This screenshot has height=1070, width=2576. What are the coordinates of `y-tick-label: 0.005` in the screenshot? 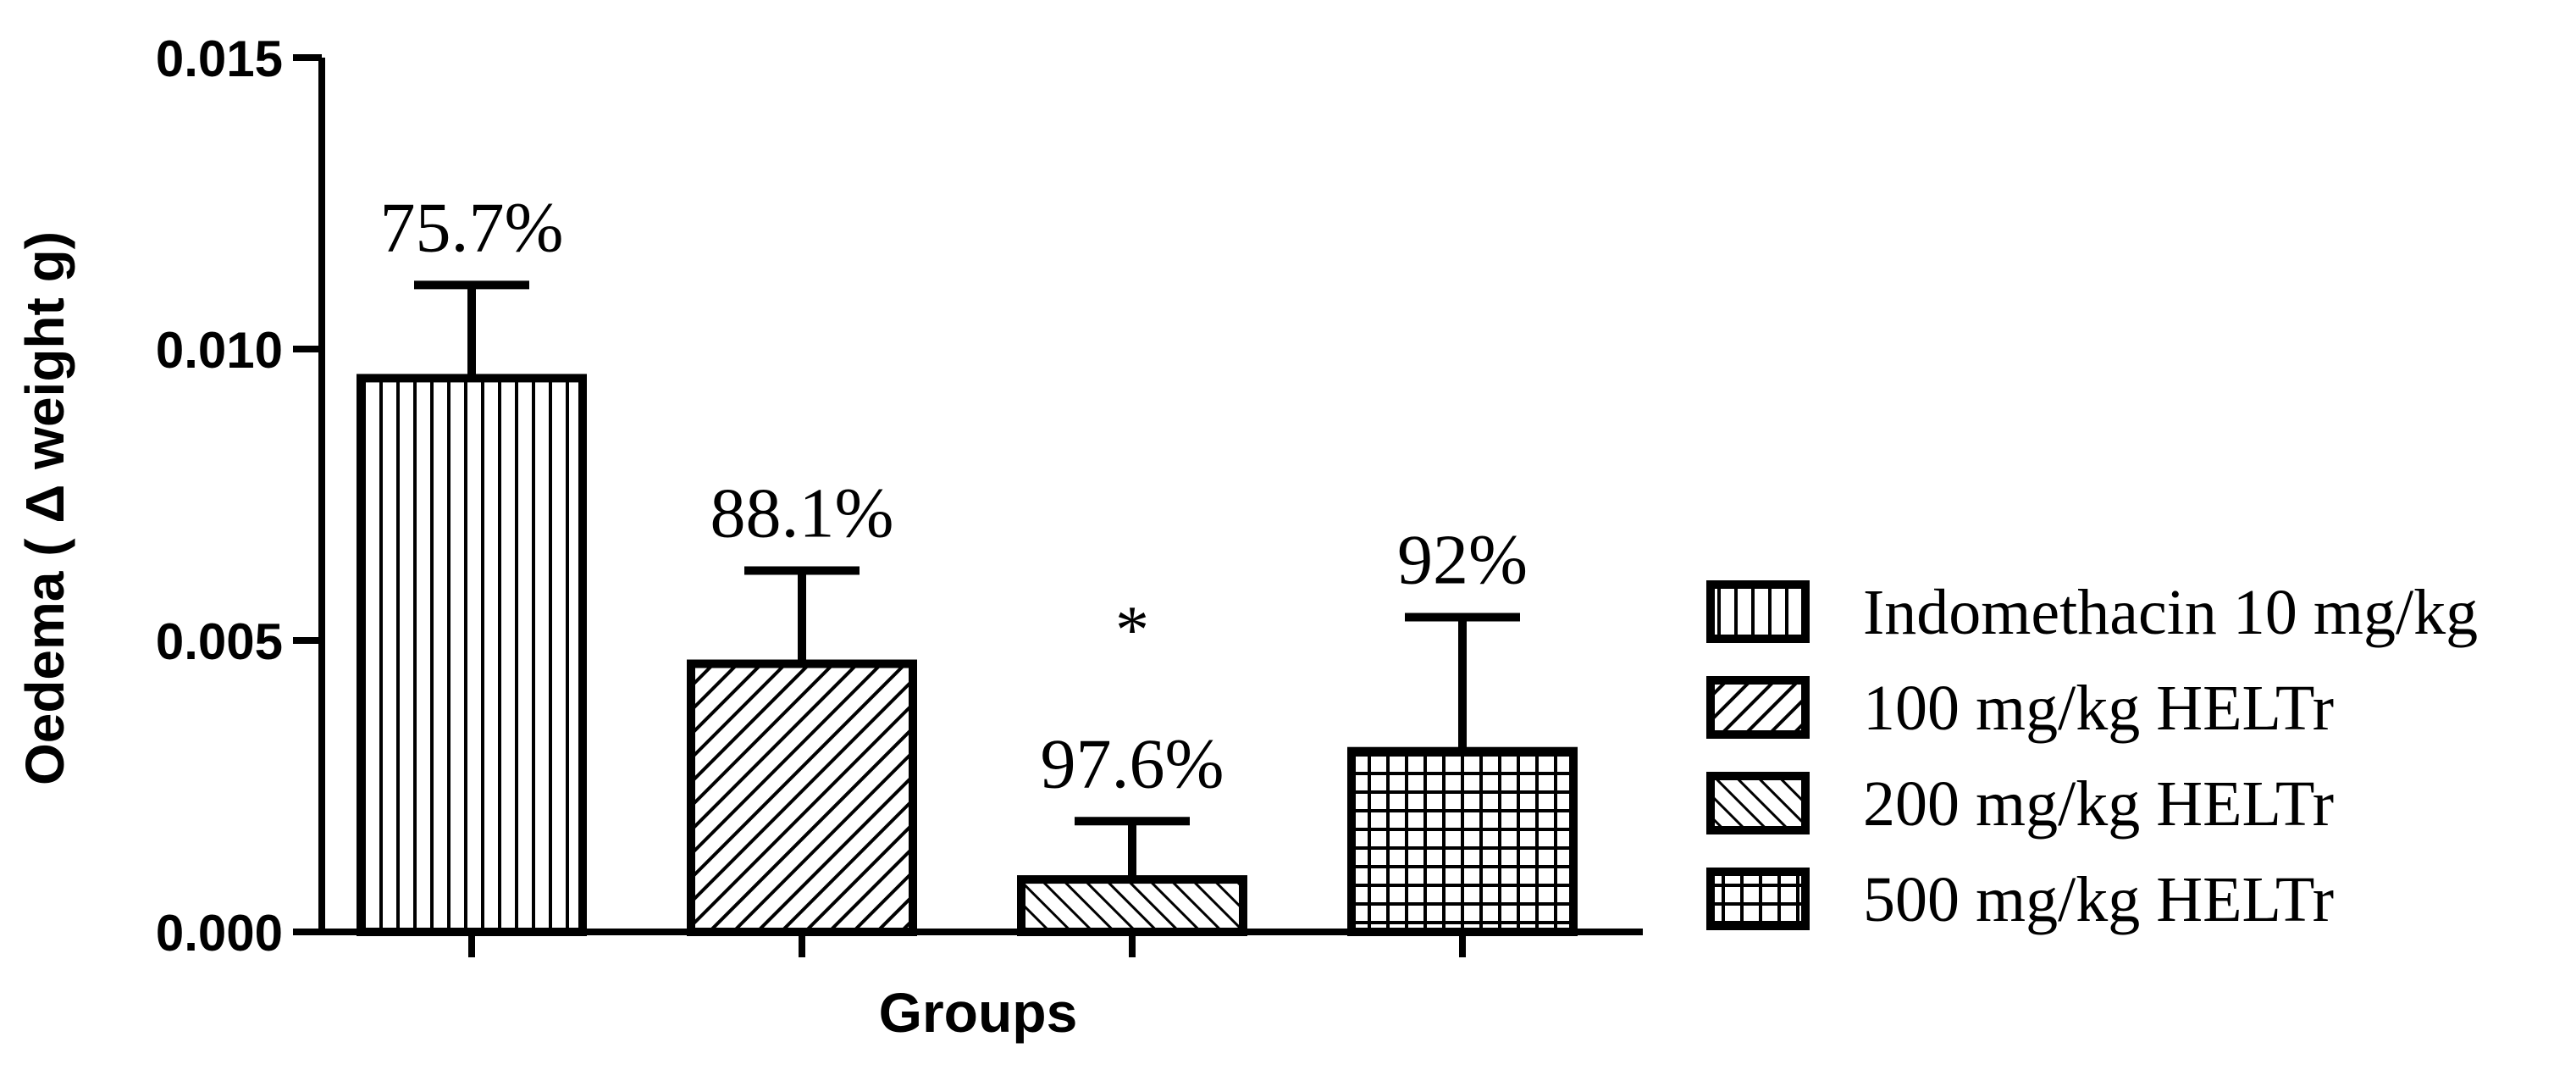 It's located at (219, 641).